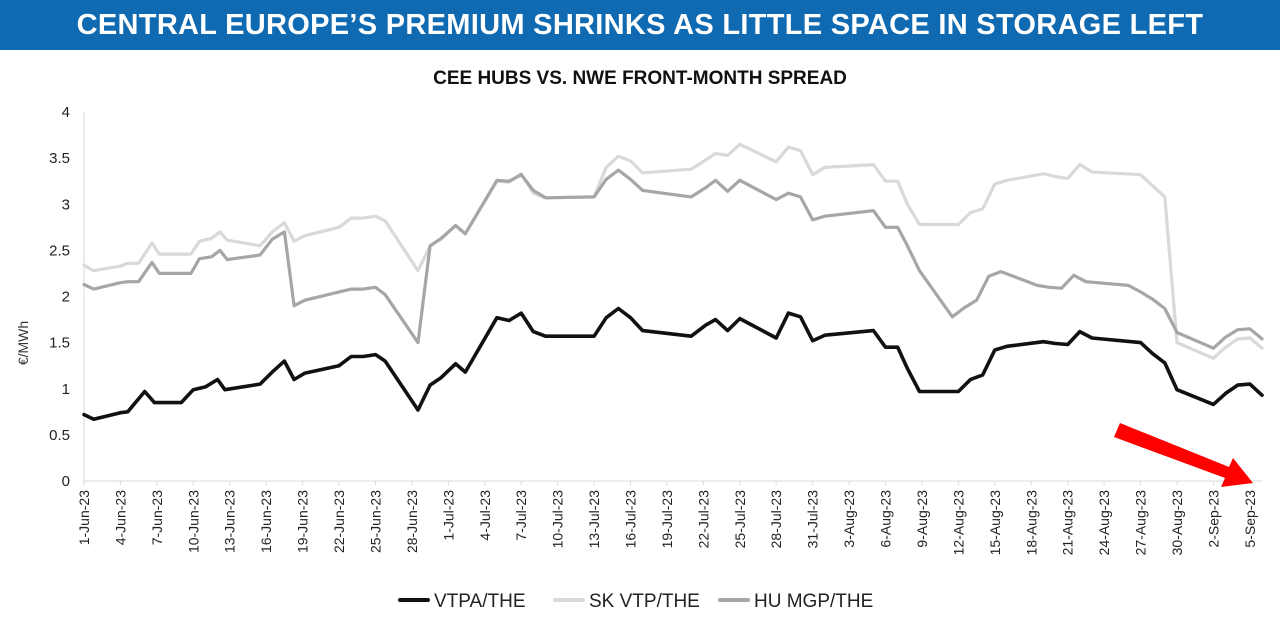  I want to click on legend-label: HU MGP/THE, so click(813, 601).